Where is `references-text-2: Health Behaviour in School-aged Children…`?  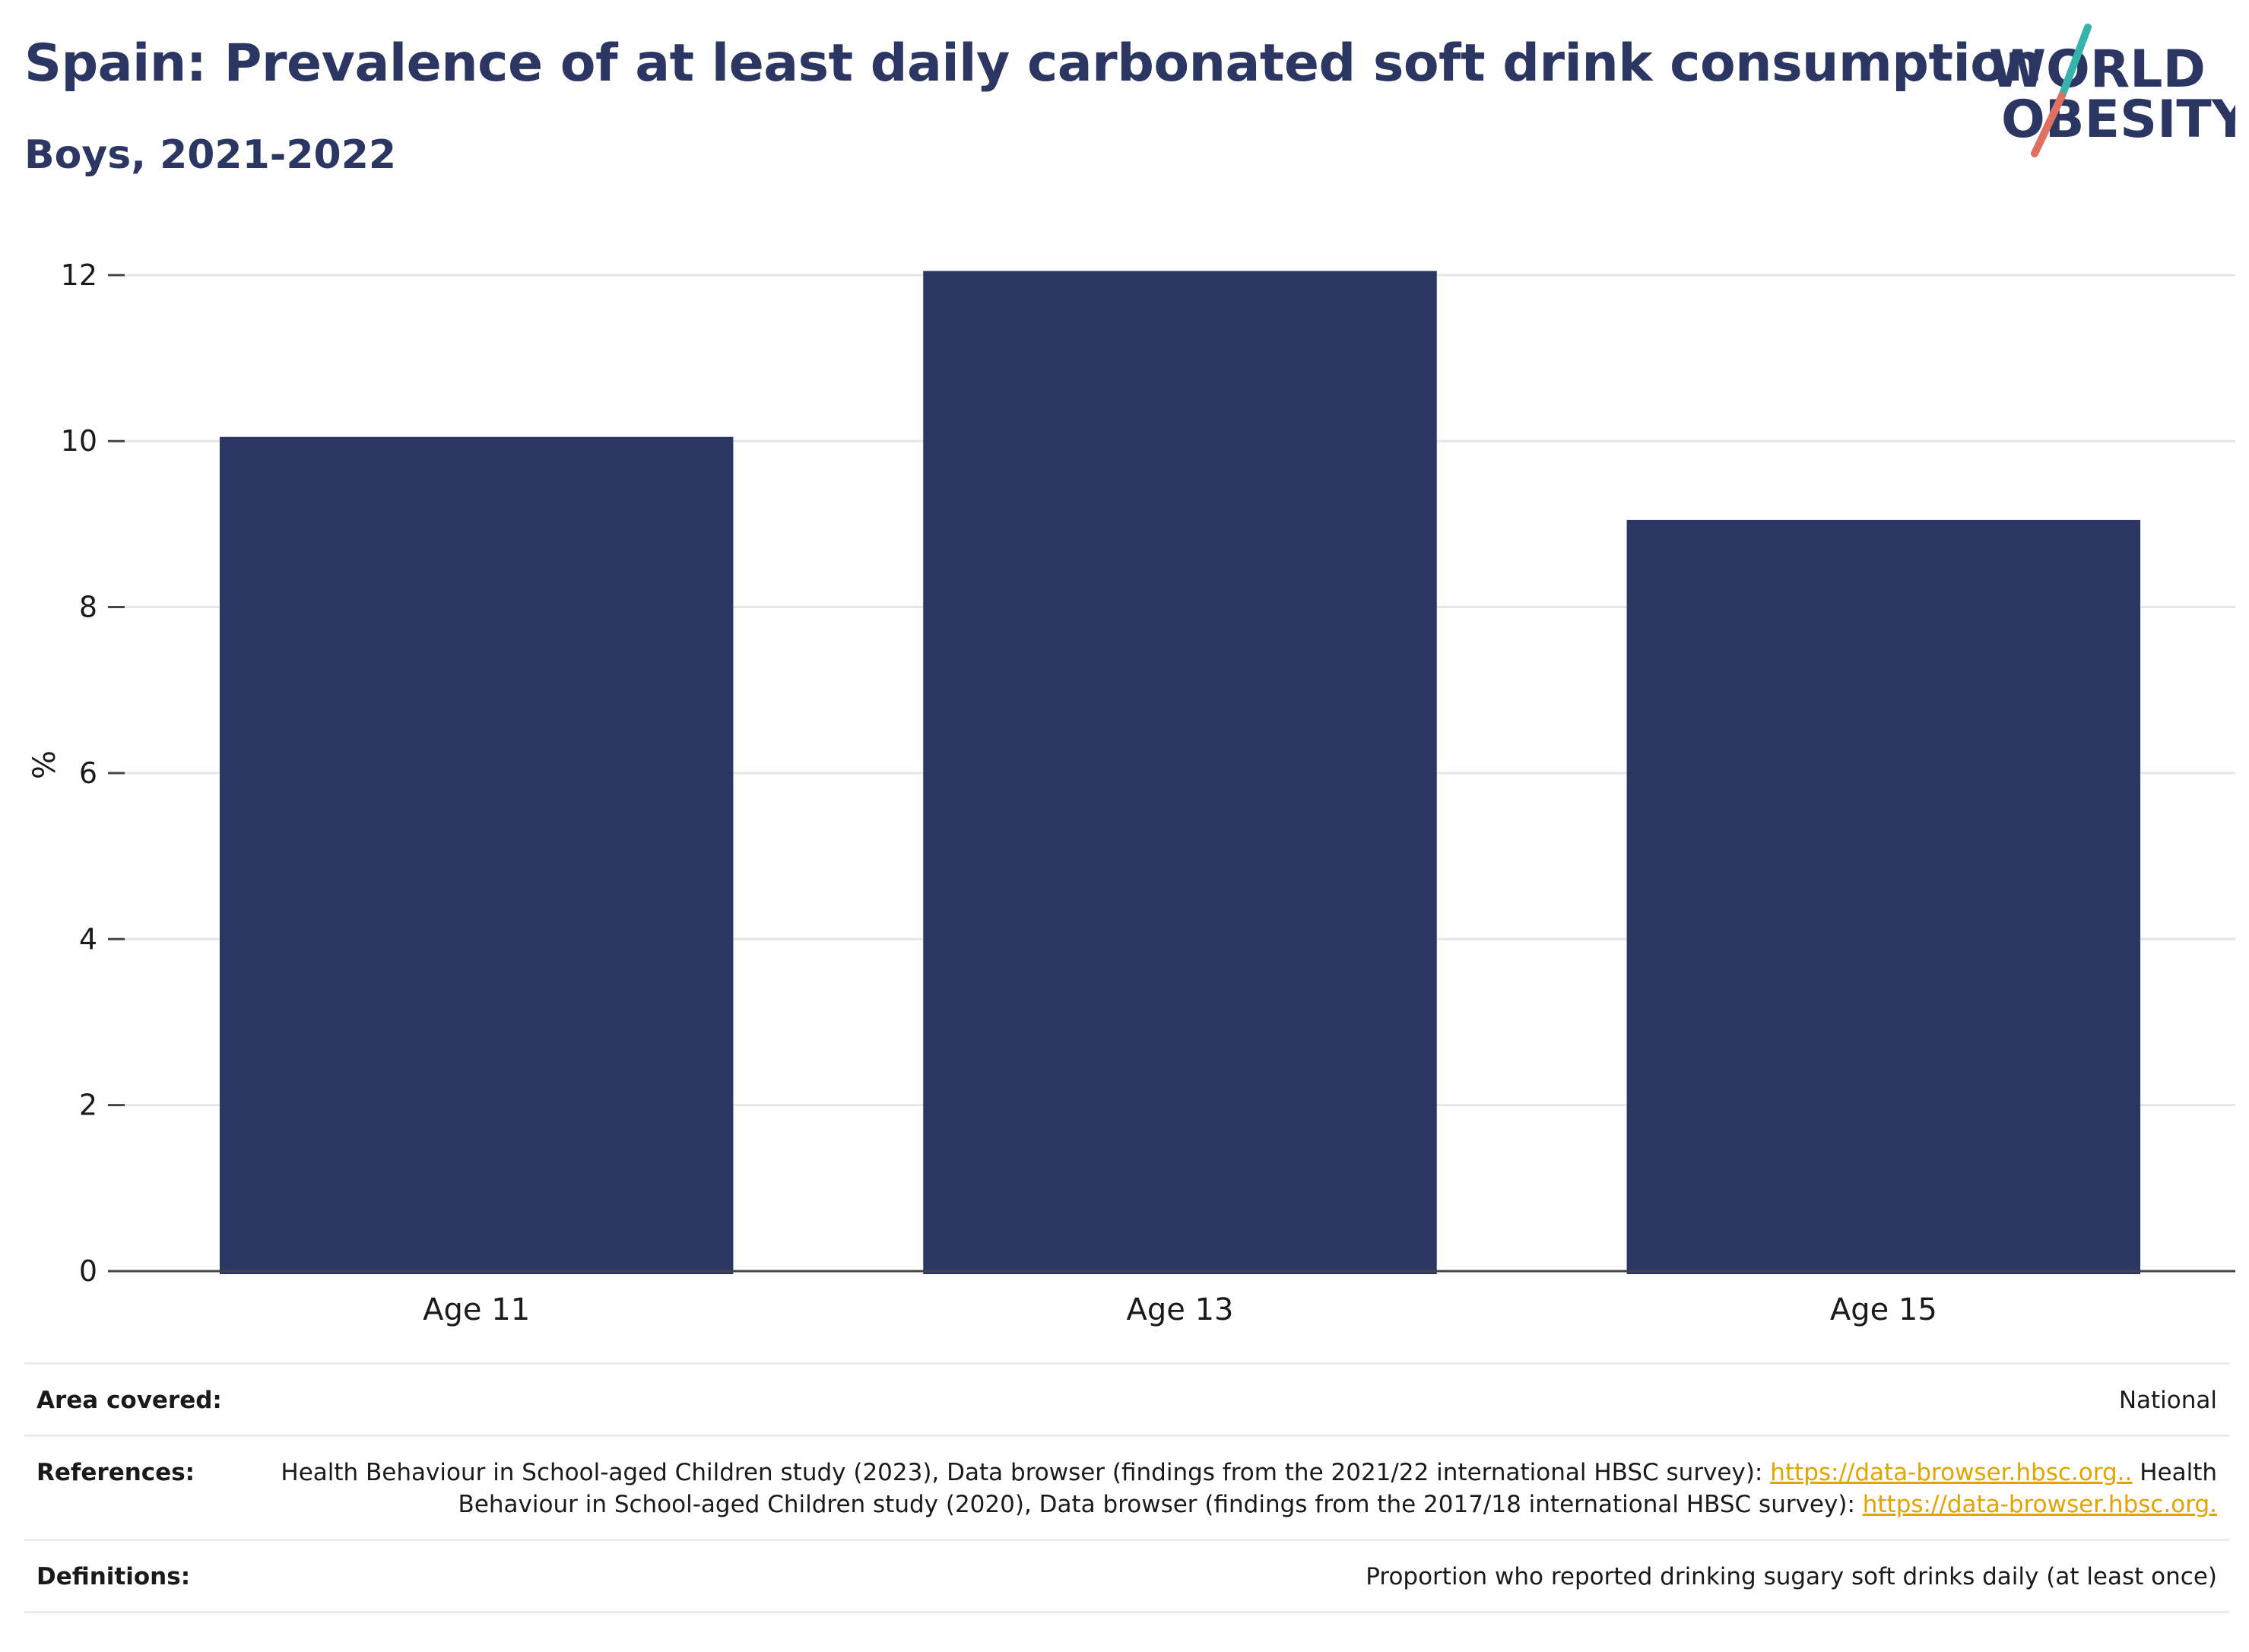
references-text-2: Health Behaviour in School-aged Children… is located at coordinates (1337, 1488).